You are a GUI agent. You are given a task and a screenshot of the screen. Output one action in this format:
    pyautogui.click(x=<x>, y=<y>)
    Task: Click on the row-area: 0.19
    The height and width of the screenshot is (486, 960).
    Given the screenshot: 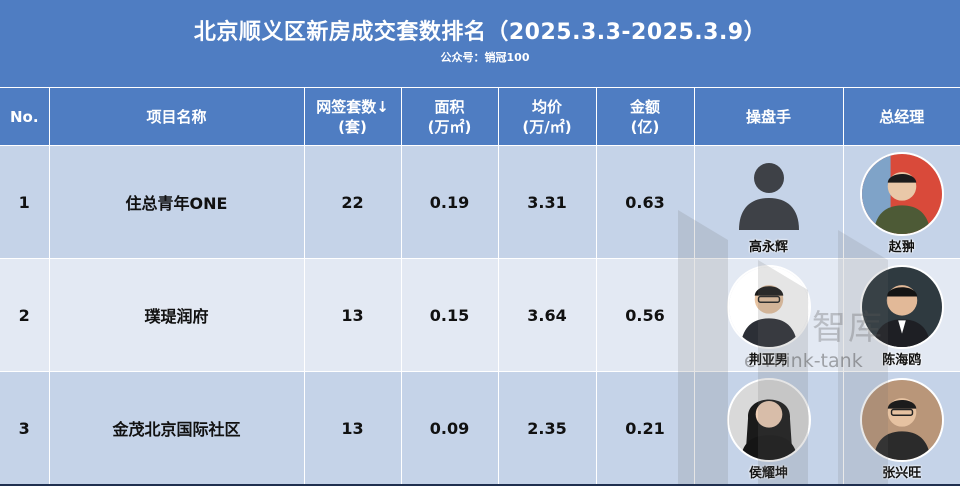 What is the action you would take?
    pyautogui.click(x=449, y=202)
    